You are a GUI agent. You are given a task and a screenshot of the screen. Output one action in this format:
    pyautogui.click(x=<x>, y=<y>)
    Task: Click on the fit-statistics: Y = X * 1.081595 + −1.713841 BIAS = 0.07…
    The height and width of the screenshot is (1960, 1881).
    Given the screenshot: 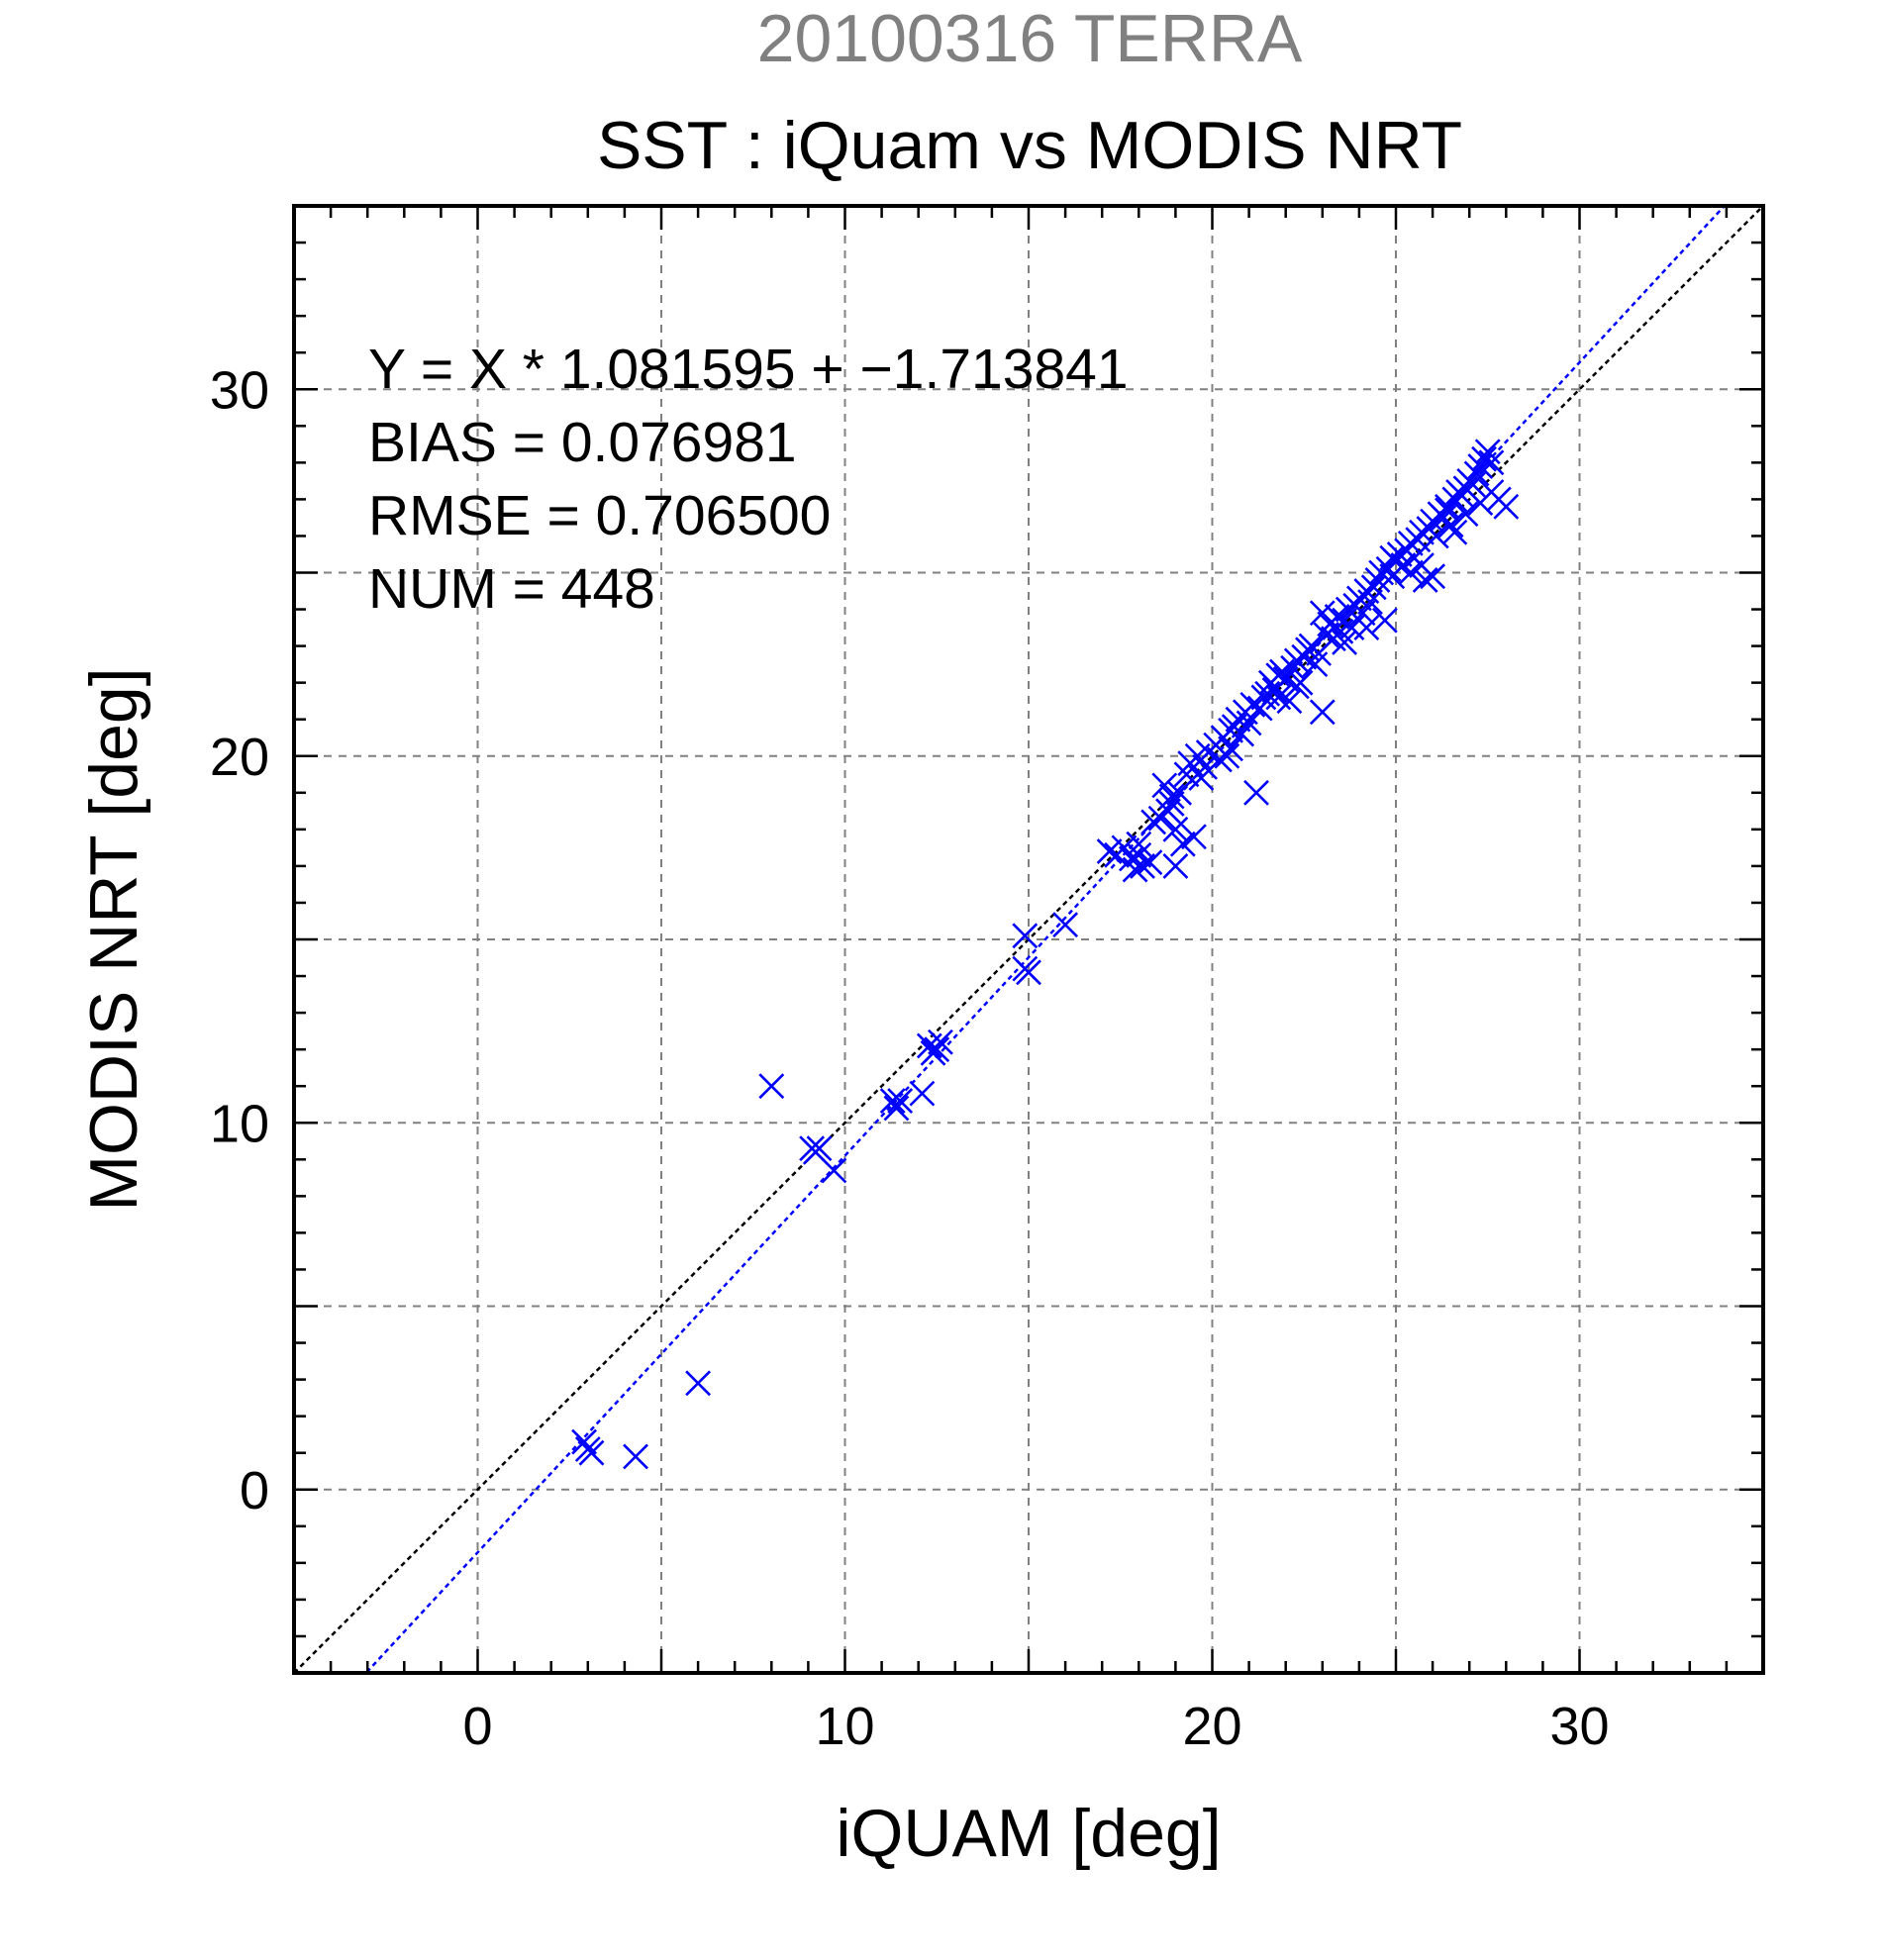 What is the action you would take?
    pyautogui.click(x=748, y=479)
    